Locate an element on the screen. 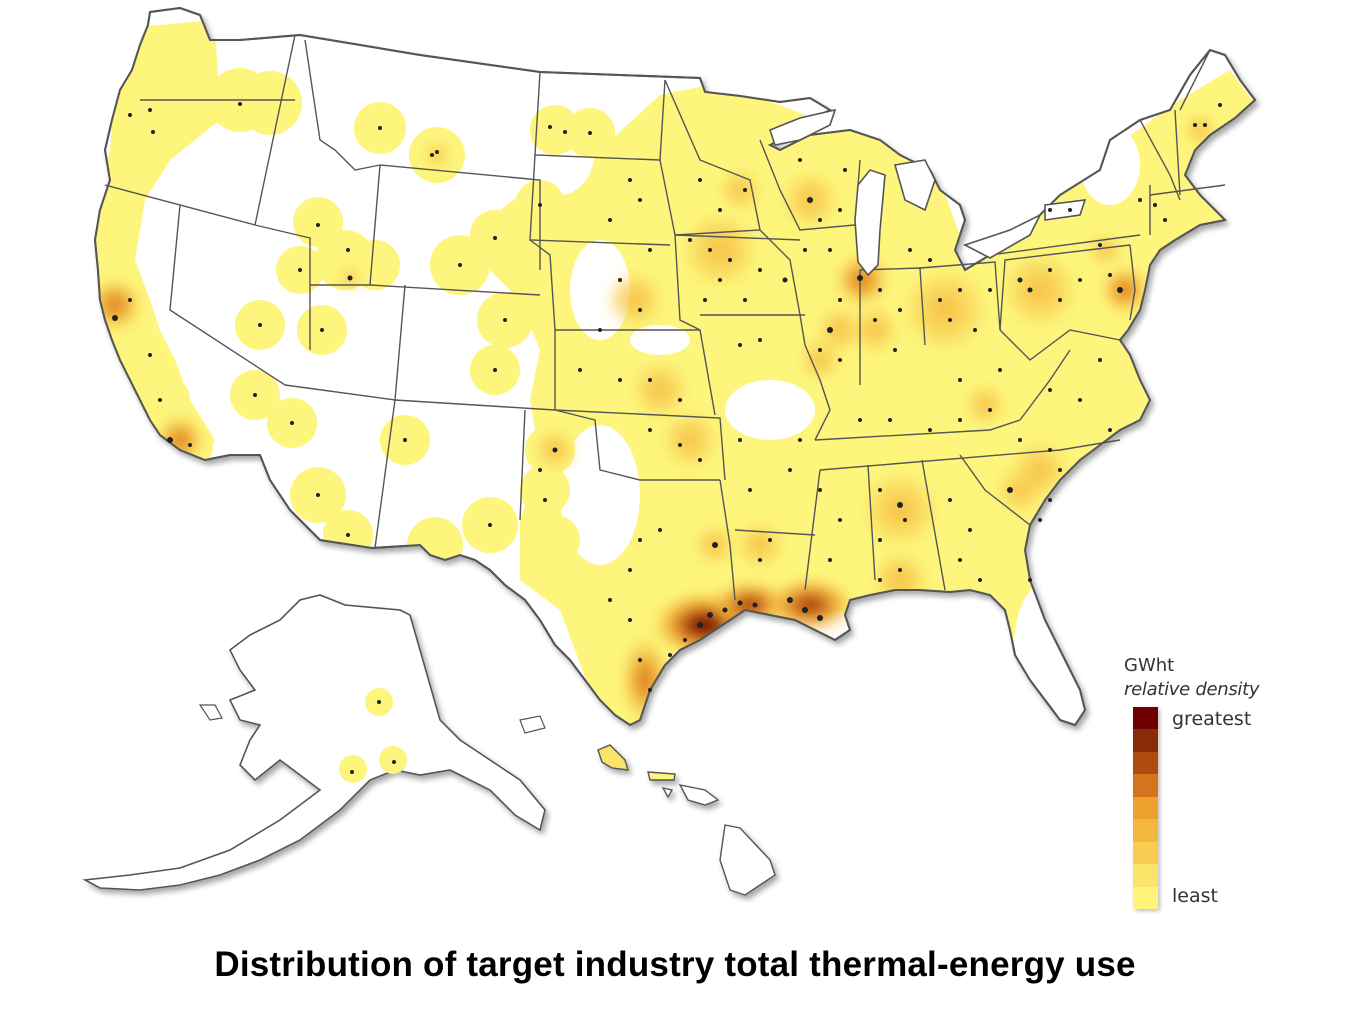  density-legend: GWht relative density greatest least is located at coordinates (1209, 785).